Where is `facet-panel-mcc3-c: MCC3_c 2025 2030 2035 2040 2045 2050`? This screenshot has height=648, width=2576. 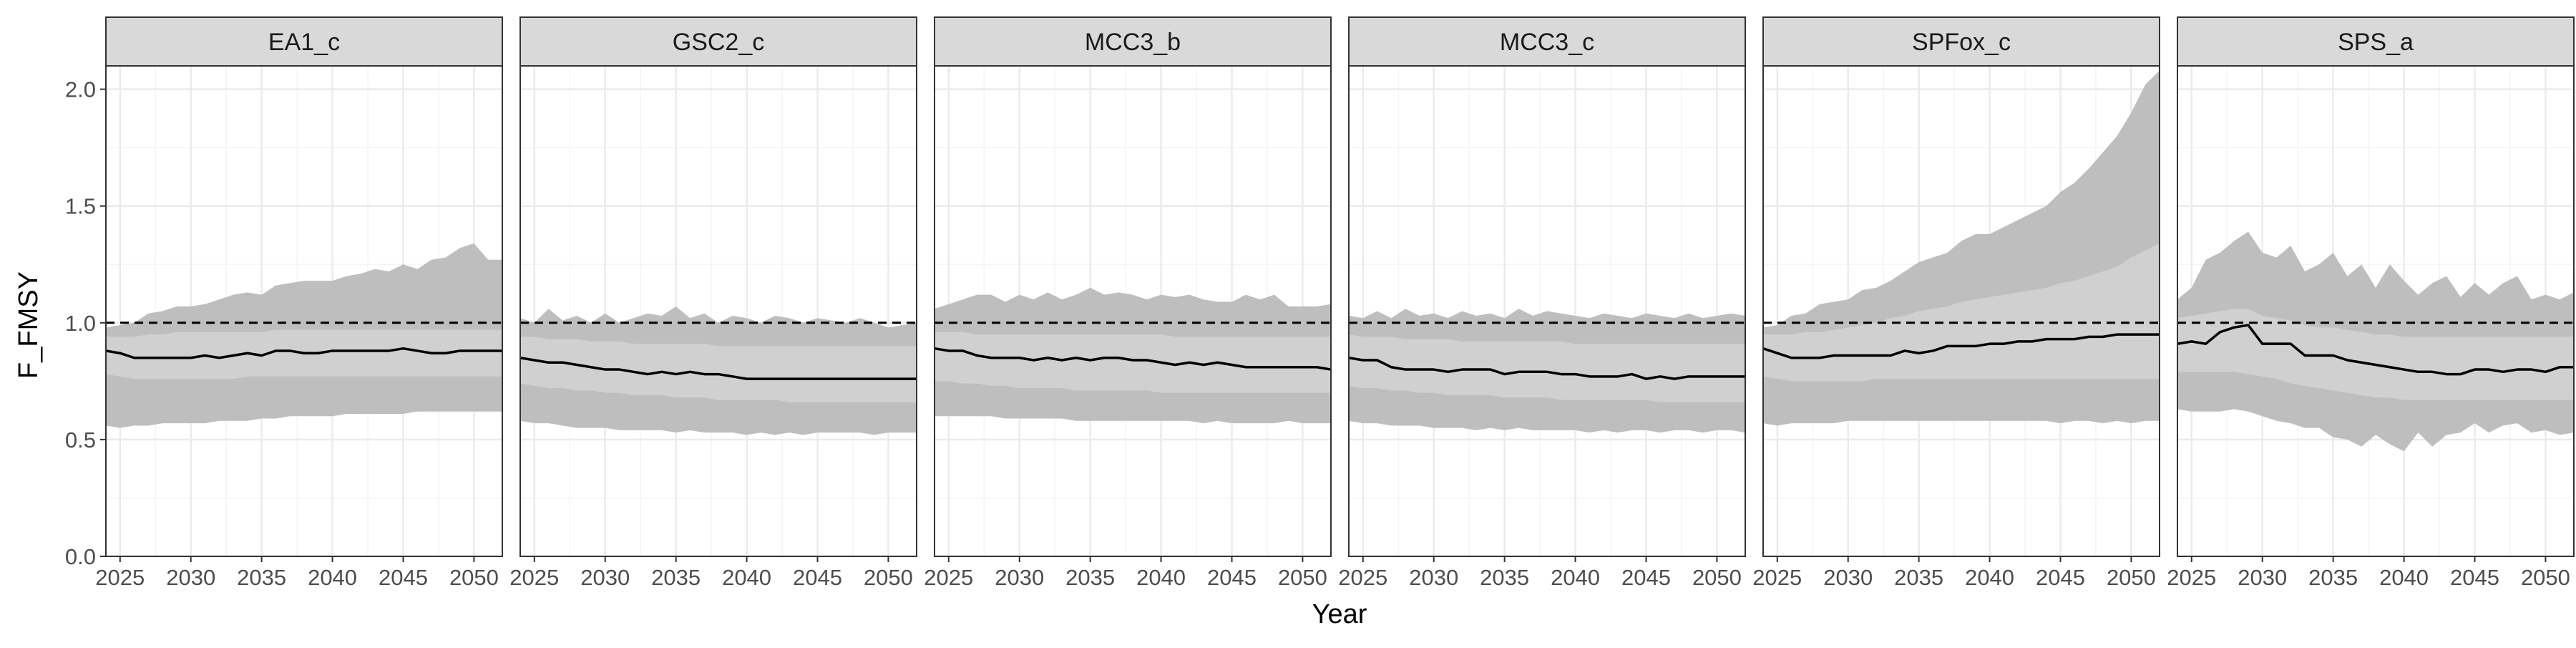 facet-panel-mcc3-c: MCC3_c 2025 2030 2035 2040 2045 2050 is located at coordinates (1542, 303).